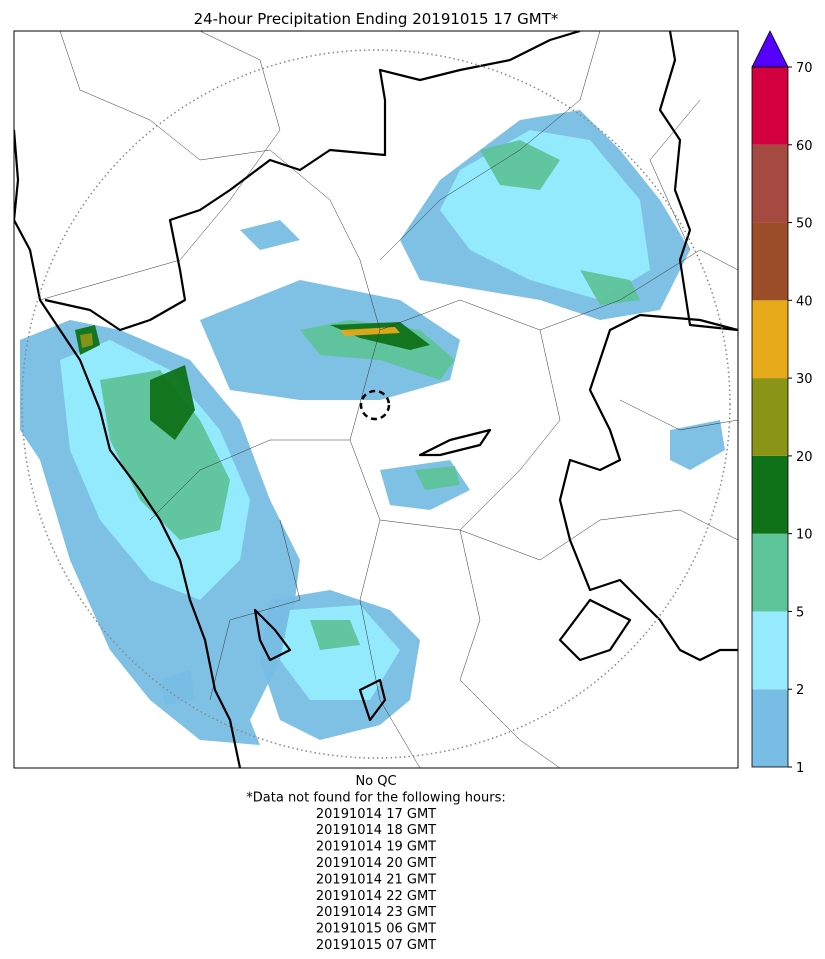 This screenshot has width=825, height=959. What do you see at coordinates (375, 781) in the screenshot?
I see `footer-line: No QC` at bounding box center [375, 781].